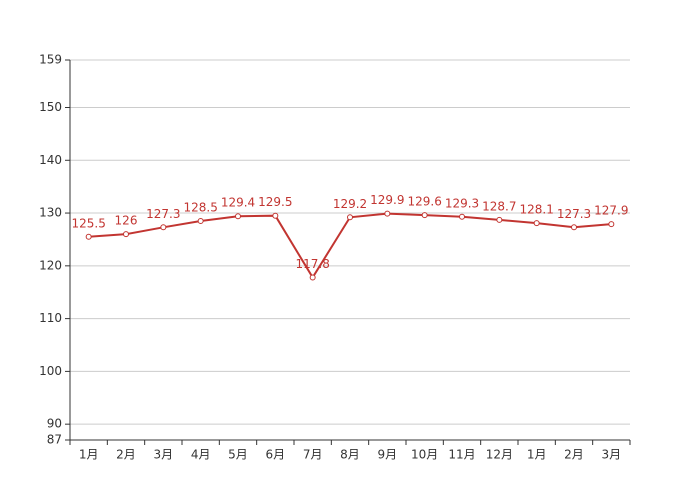 This screenshot has height=500, width=700. I want to click on value-label: 128.1, so click(536, 210).